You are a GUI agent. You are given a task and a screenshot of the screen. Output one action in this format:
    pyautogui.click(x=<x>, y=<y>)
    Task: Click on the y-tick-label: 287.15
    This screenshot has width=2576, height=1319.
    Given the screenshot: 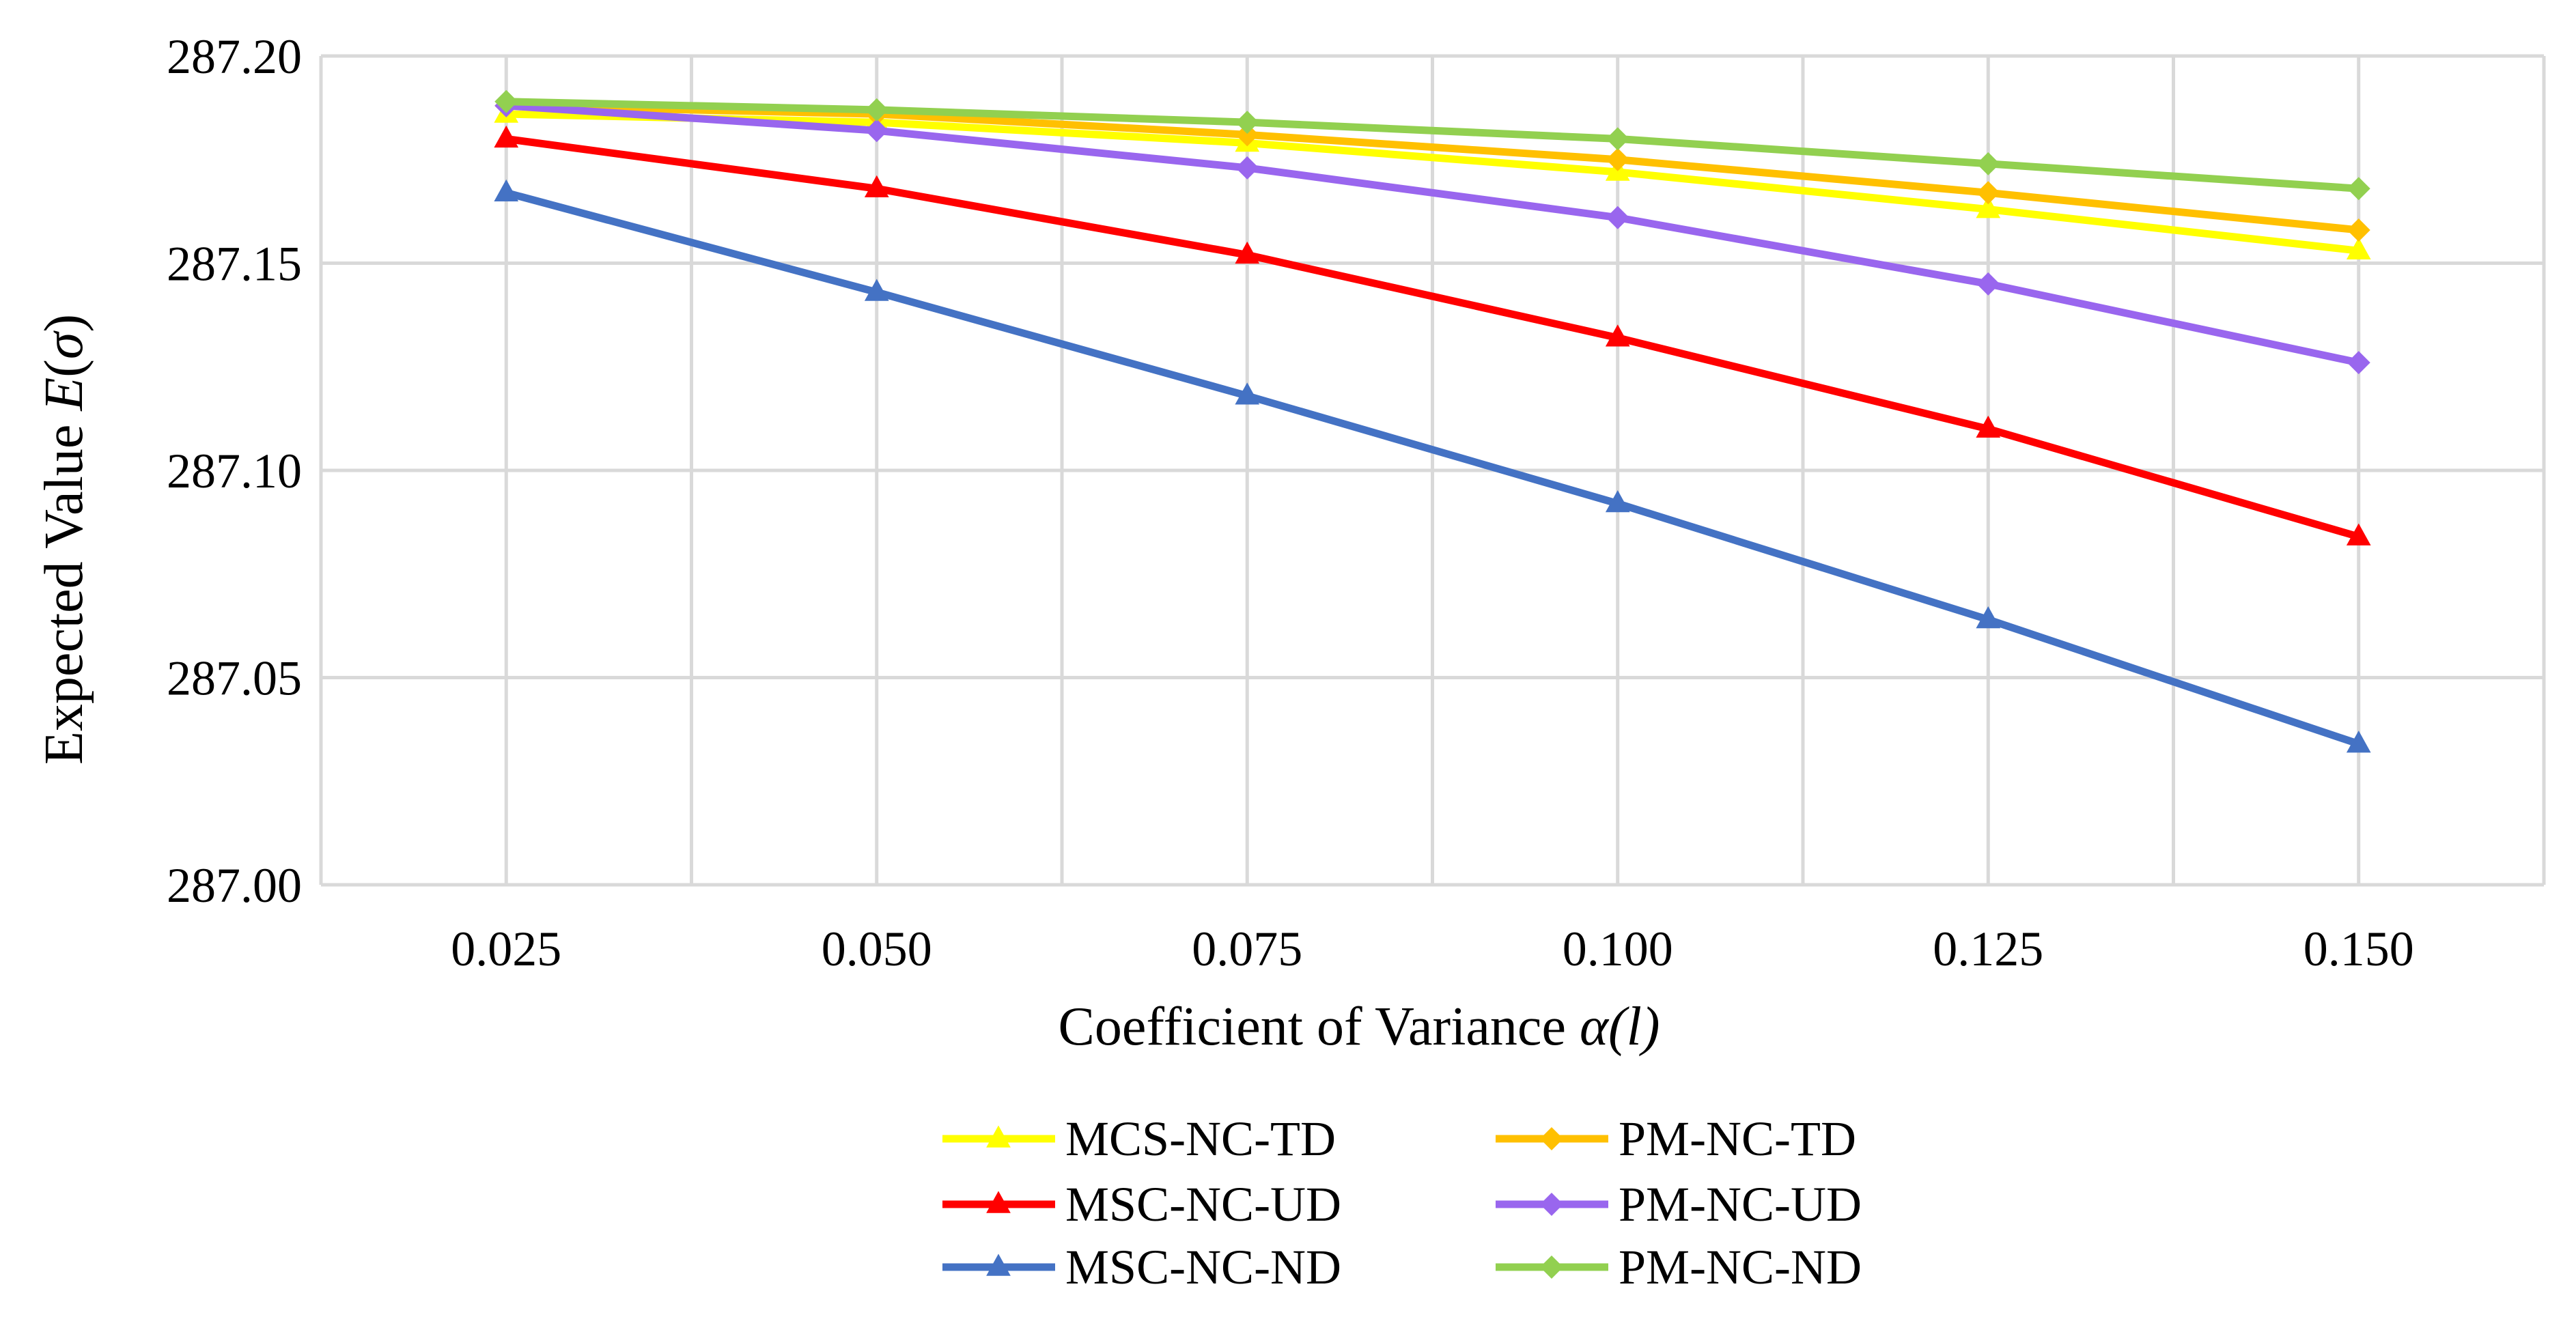 What is the action you would take?
    pyautogui.click(x=235, y=264)
    